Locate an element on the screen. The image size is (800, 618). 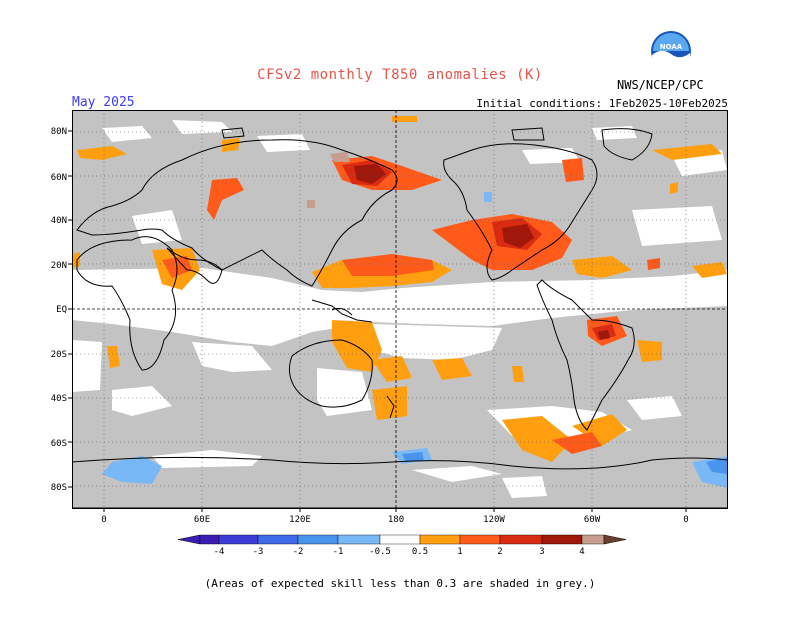
lat-label-40n: 40N is located at coordinates (59, 221).